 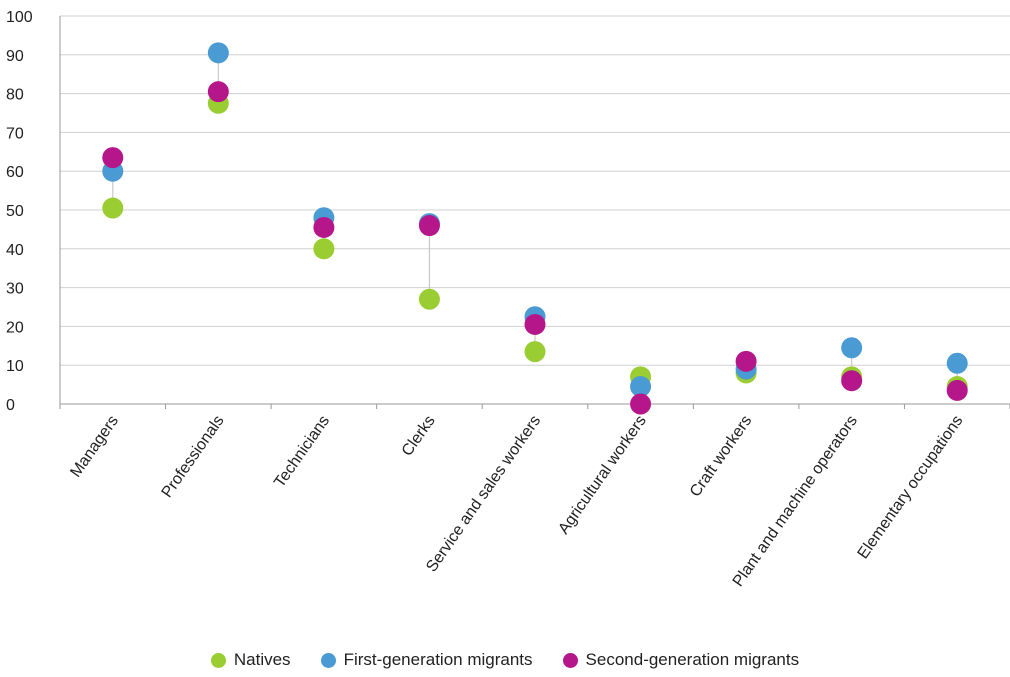 What do you see at coordinates (15, 327) in the screenshot?
I see `y-tick-label: 20` at bounding box center [15, 327].